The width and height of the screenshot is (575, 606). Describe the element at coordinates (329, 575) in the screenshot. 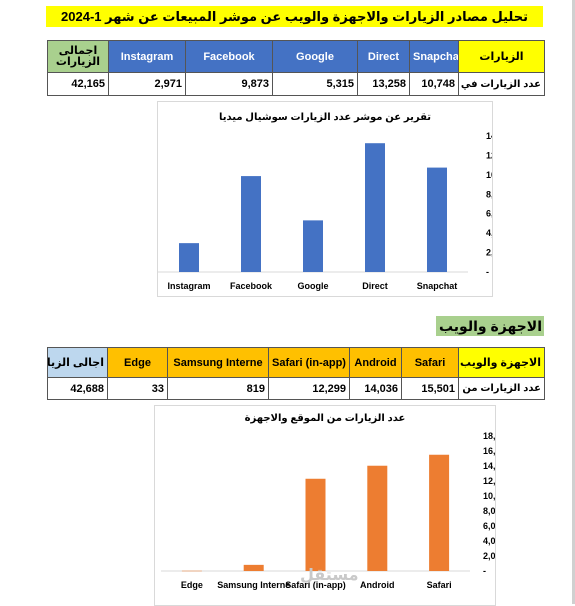

I see `watermark-logo: مستقل` at that location.